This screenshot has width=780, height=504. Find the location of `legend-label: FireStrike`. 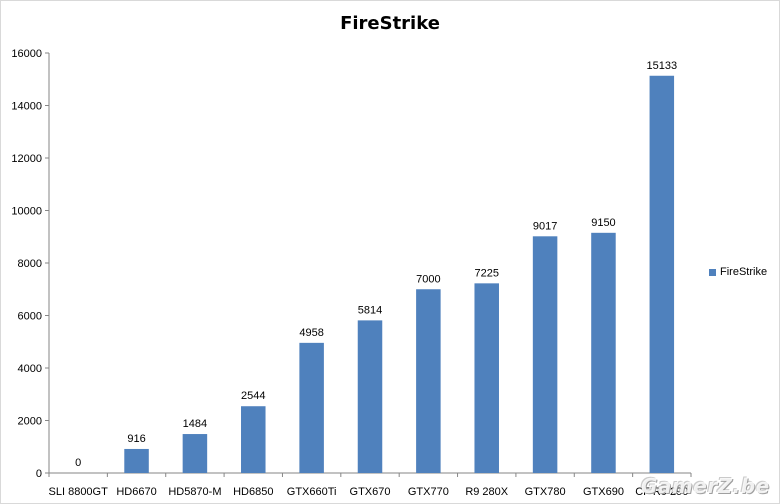

legend-label: FireStrike is located at coordinates (744, 272).